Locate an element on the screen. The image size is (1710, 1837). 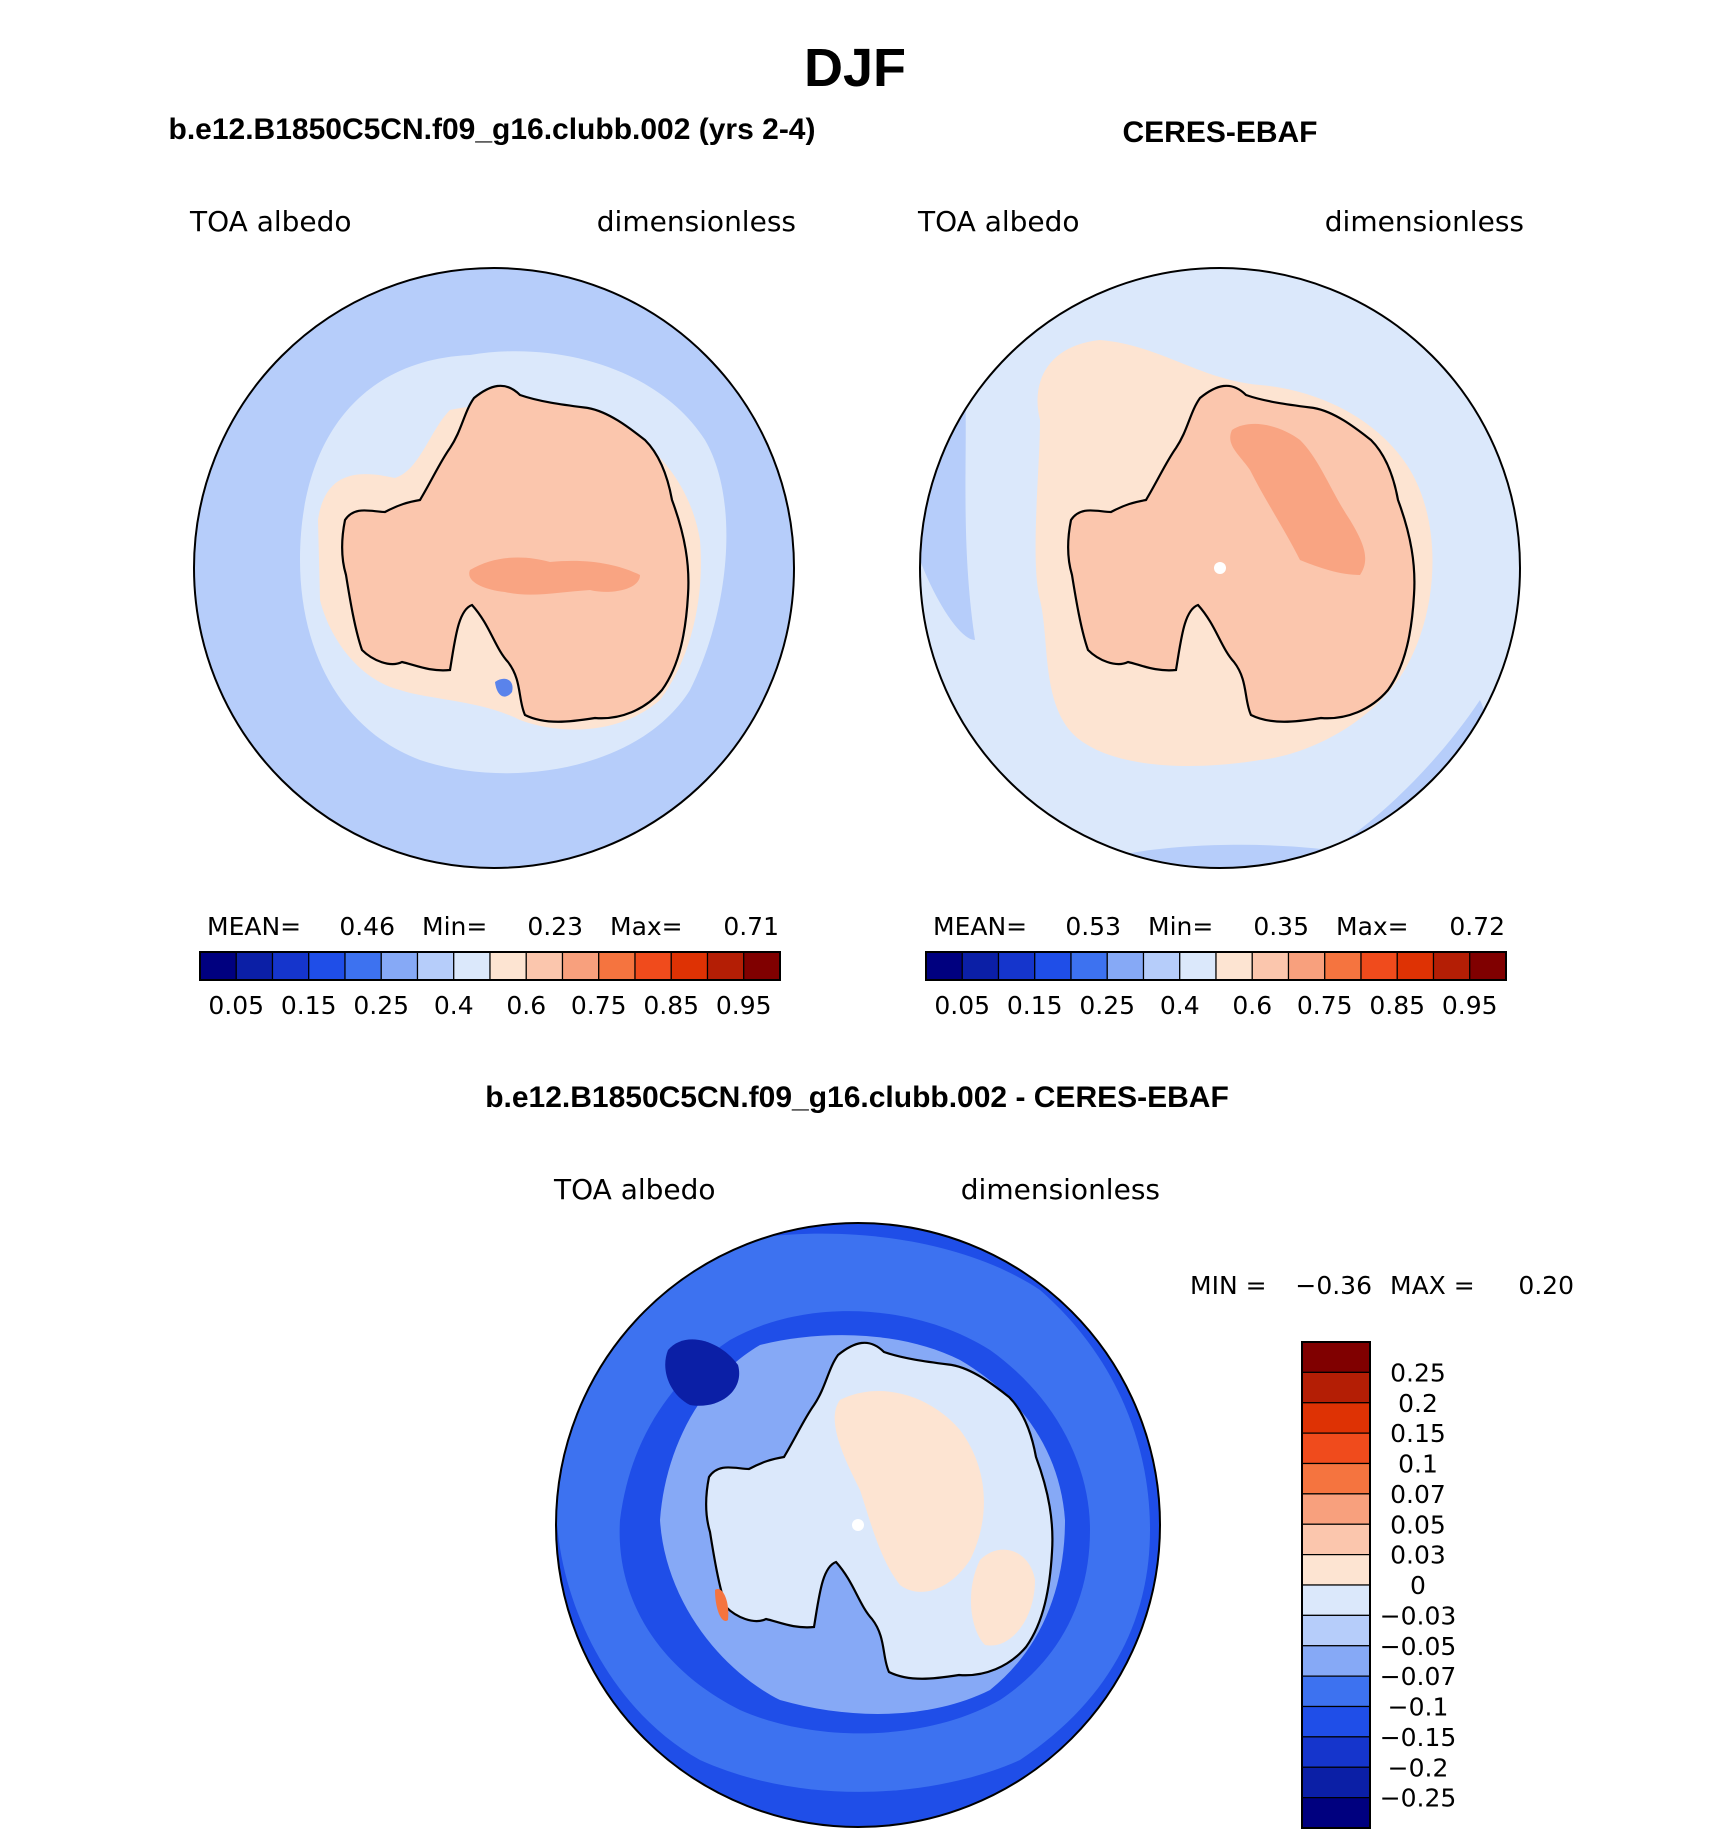
panel-diff-coastal-positive is located at coordinates (722, 1605).